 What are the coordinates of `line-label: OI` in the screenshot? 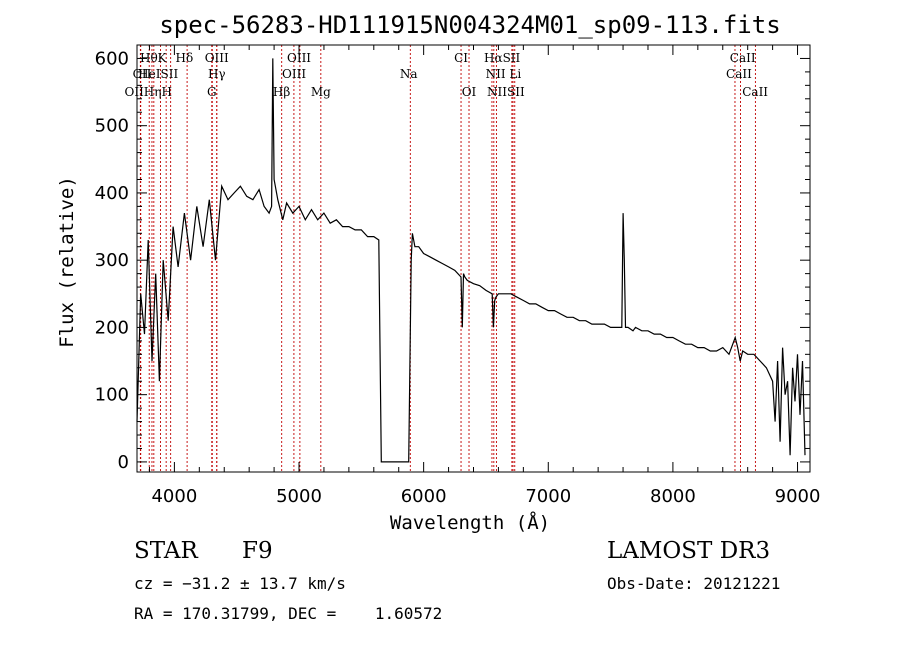 It's located at (469, 92).